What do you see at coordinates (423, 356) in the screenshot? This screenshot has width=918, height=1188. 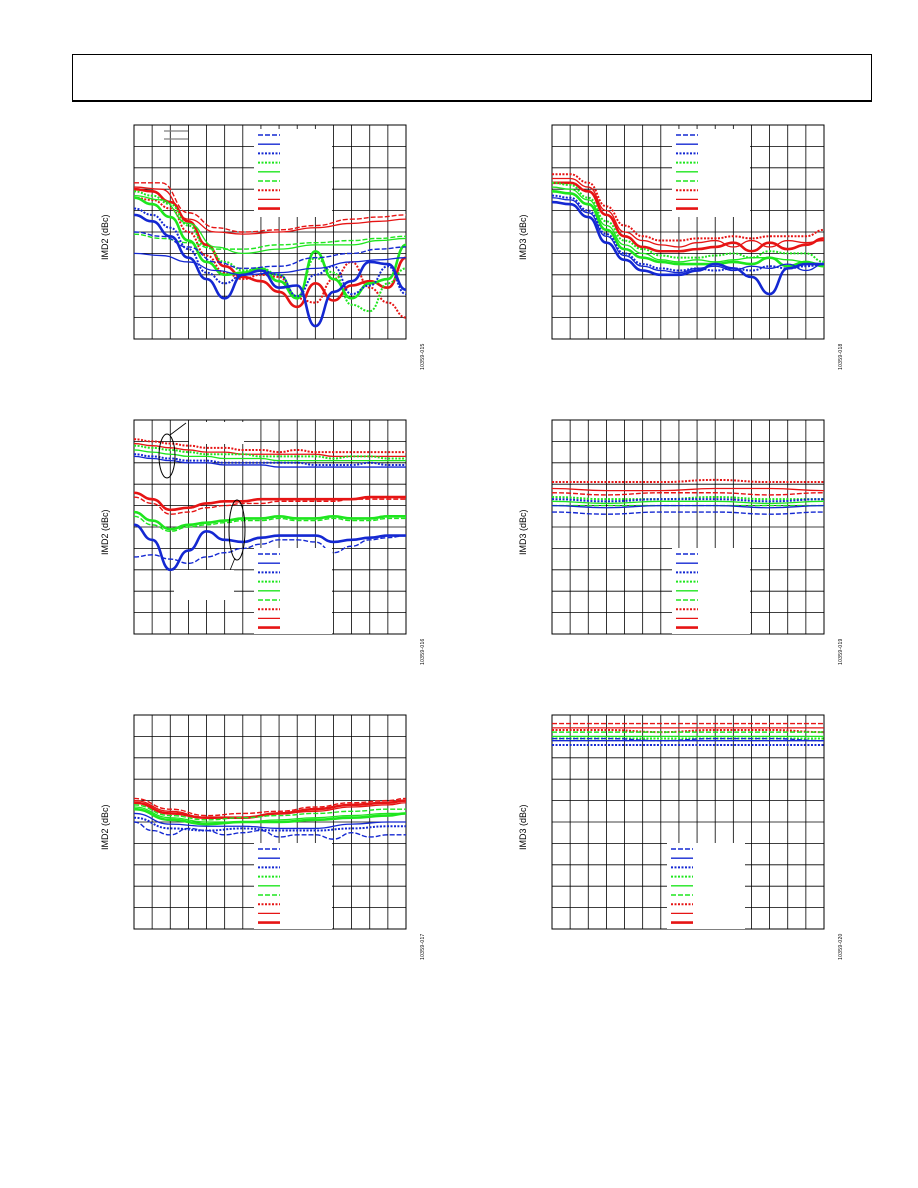 I see `figure-id: 10359-015` at bounding box center [423, 356].